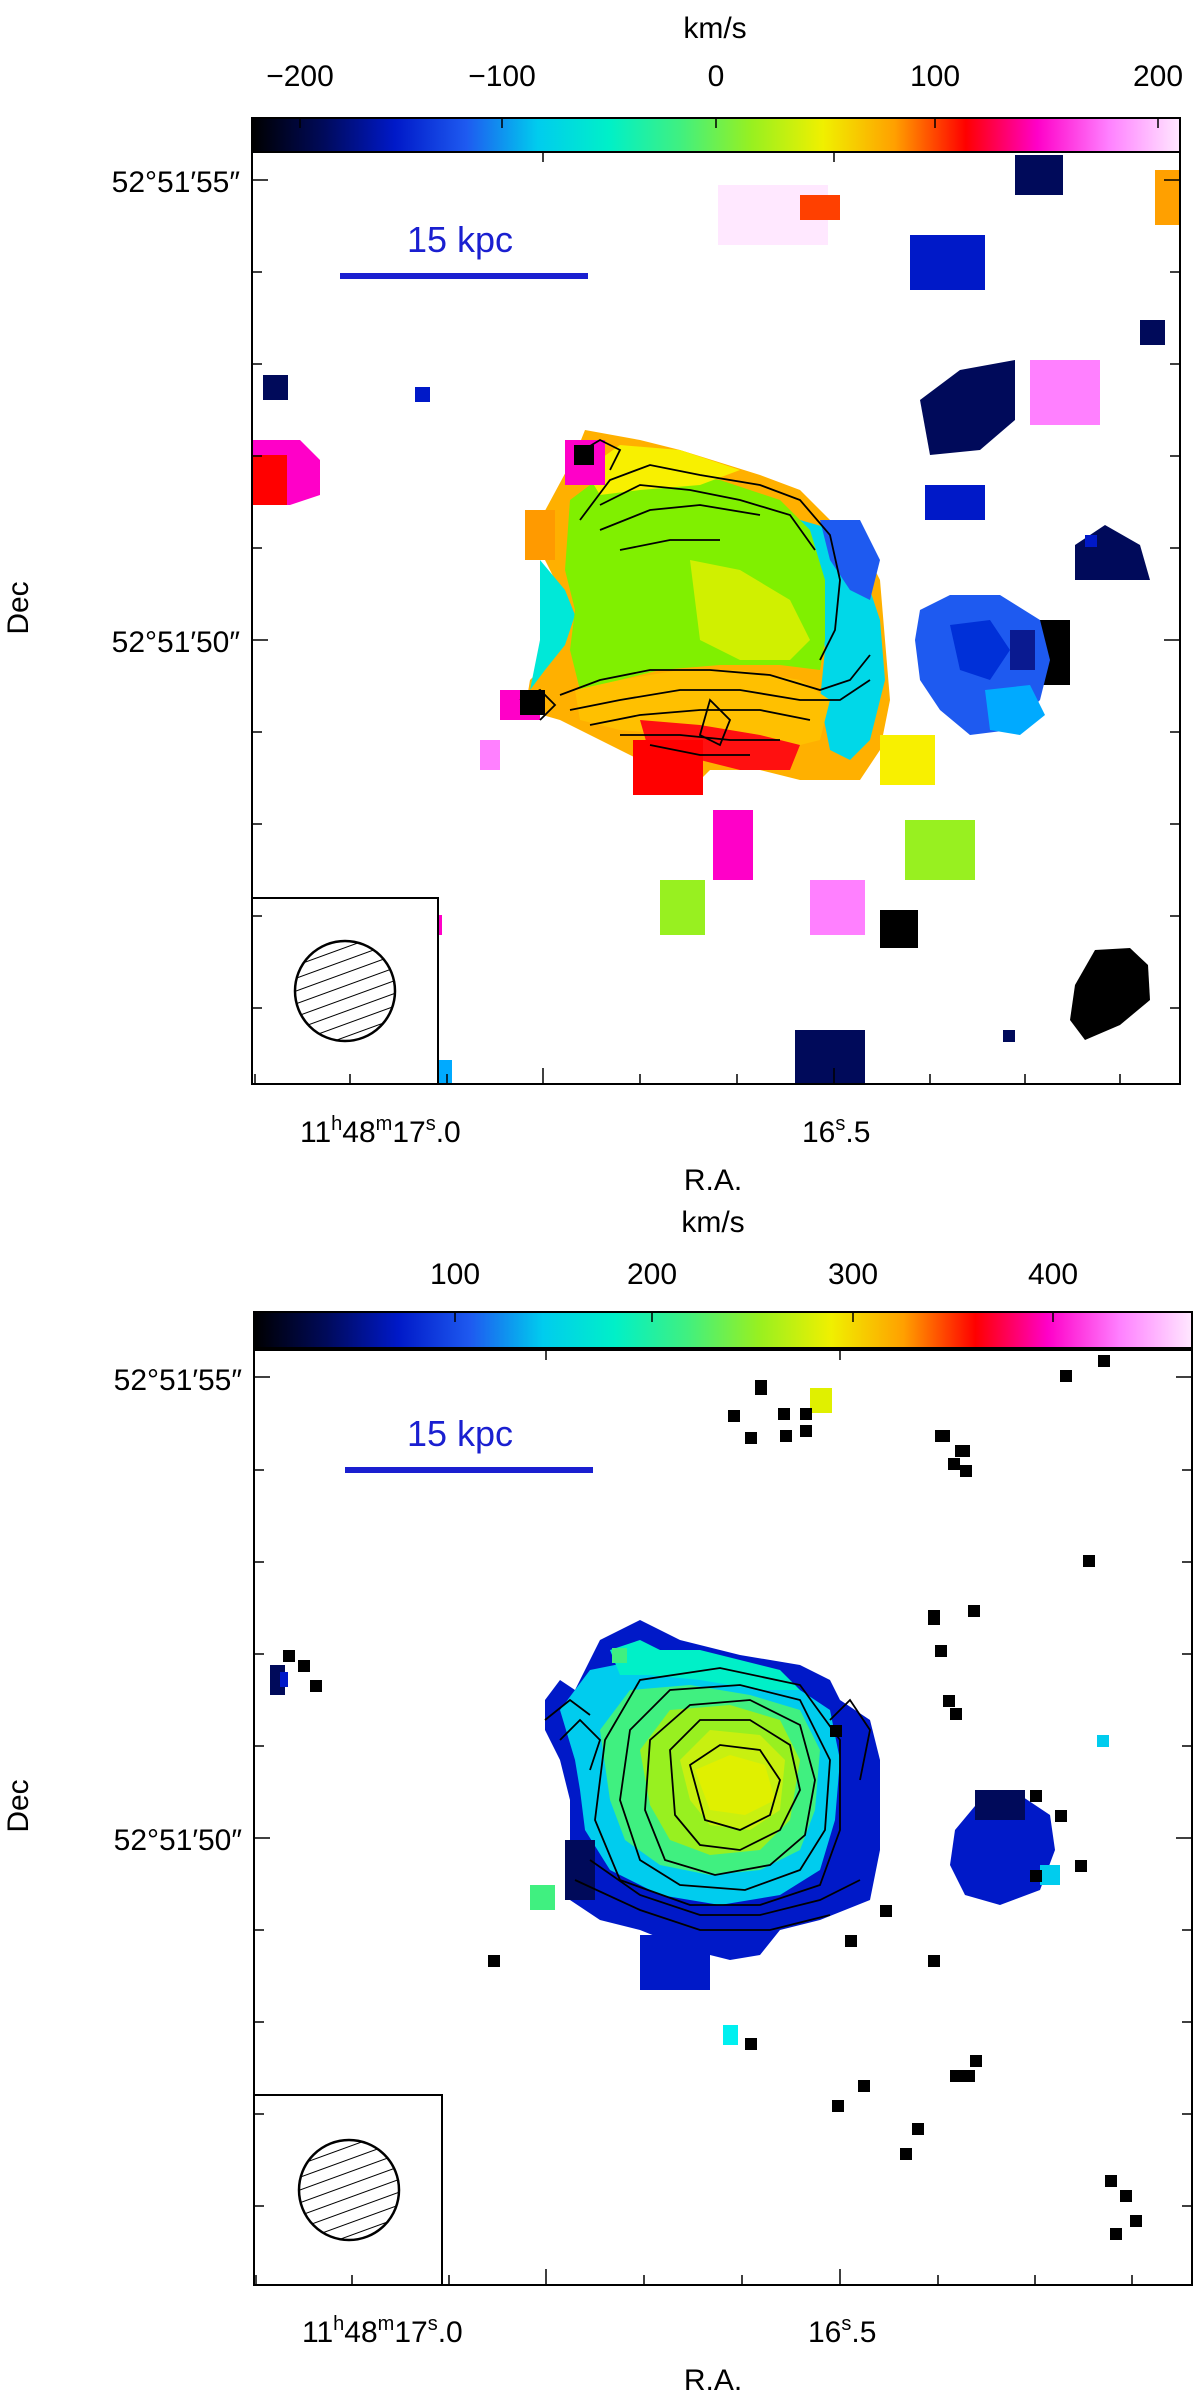  What do you see at coordinates (723, 1330) in the screenshot?
I see `colorbar-2-gradient` at bounding box center [723, 1330].